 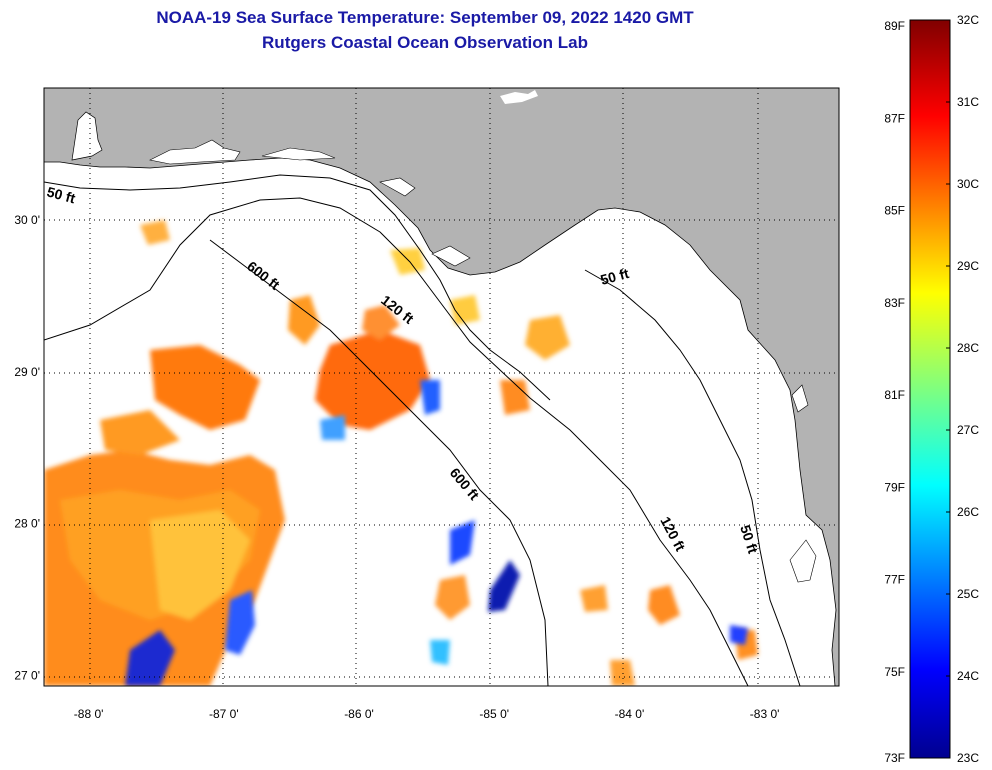 I want to click on colorbar, so click(x=930, y=389).